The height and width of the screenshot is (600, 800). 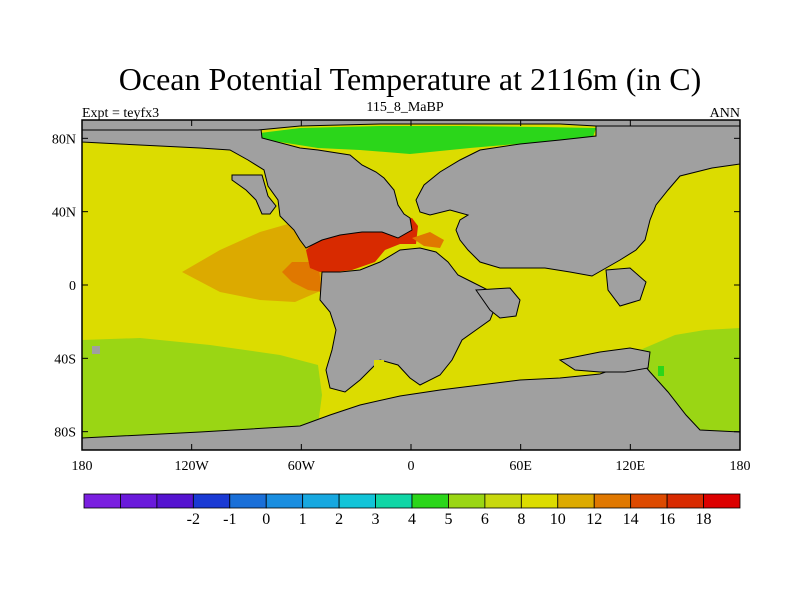 I want to click on y-tick-label: 40N, so click(x=64, y=213).